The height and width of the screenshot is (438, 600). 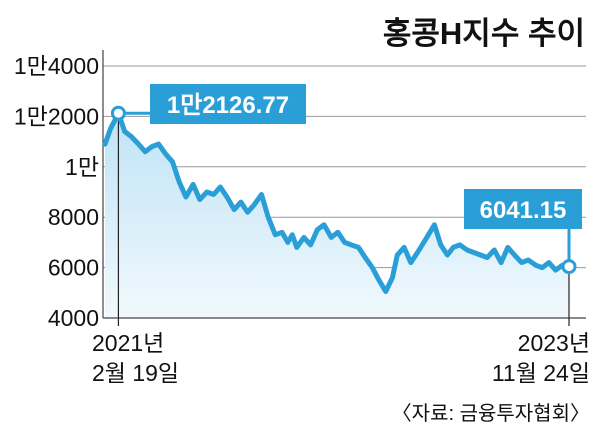 What do you see at coordinates (56, 66) in the screenshot?
I see `y-tick-label: 1만4000` at bounding box center [56, 66].